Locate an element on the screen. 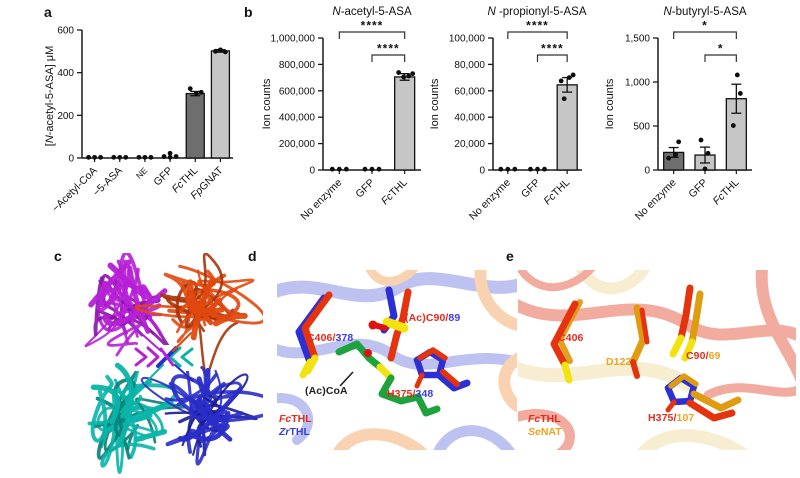  residue-label-c406: C406 is located at coordinates (571, 338).